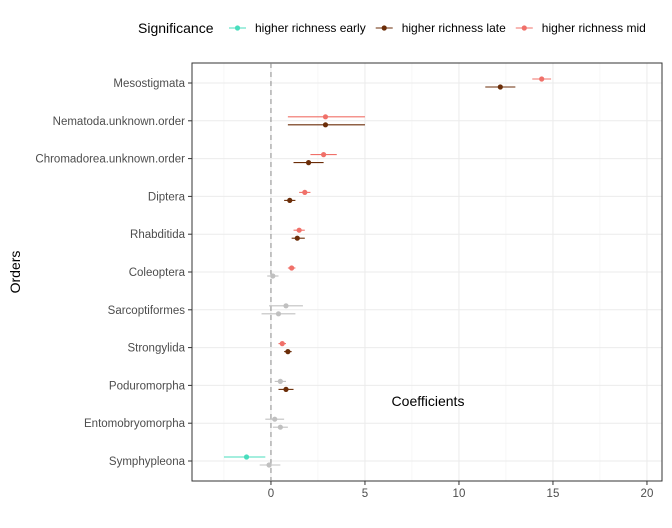  I want to click on legend-label: higher richness late, so click(454, 28).